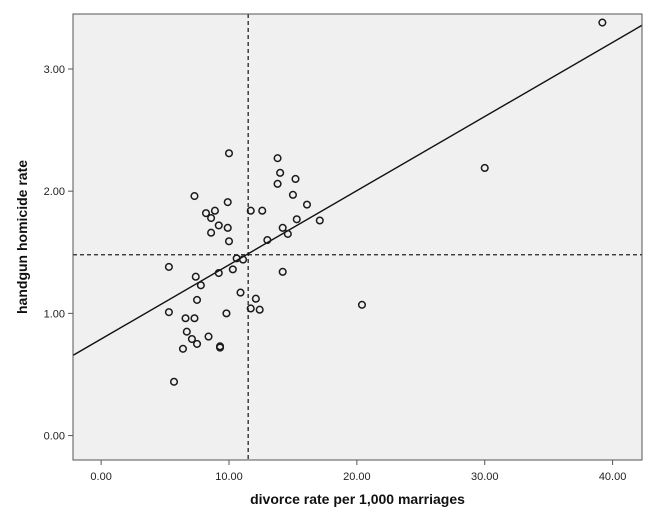 The width and height of the screenshot is (656, 530). I want to click on x-tick-label: 10.00, so click(229, 477).